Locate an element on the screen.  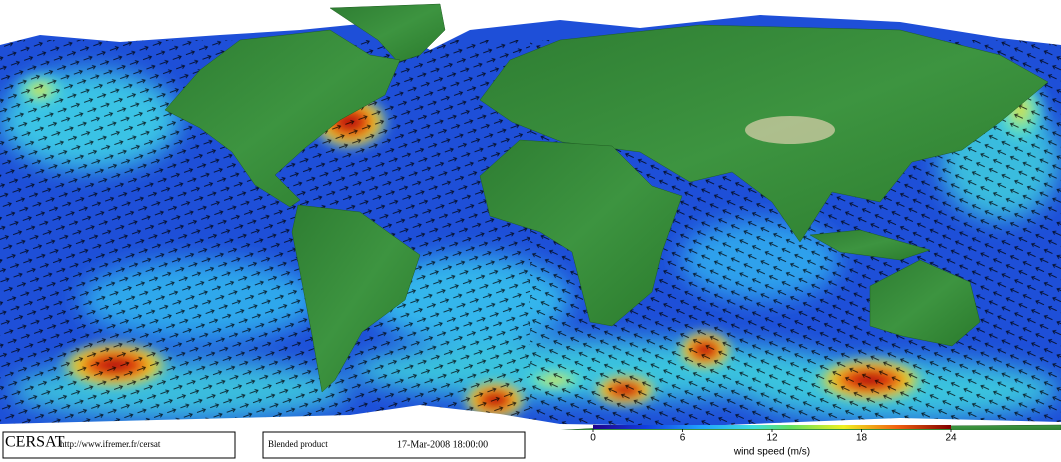
url: http://www.ifremer.fr/cersat is located at coordinates (110, 444).